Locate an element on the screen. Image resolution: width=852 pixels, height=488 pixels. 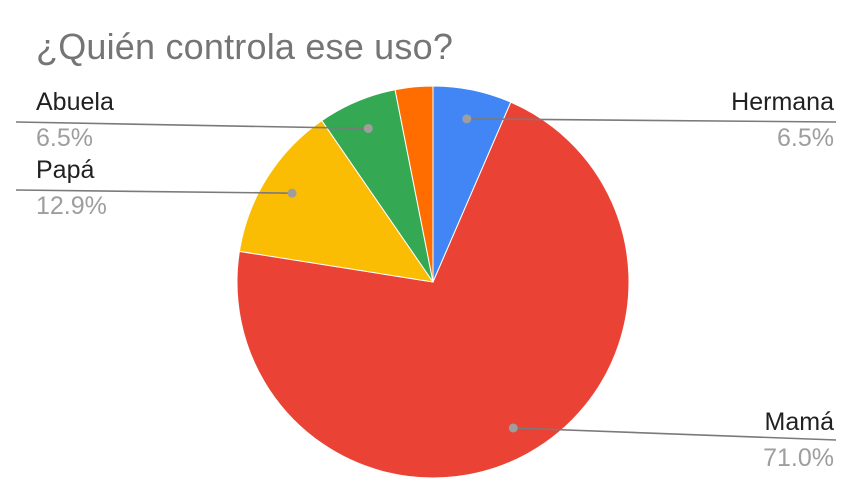
leader-papa is located at coordinates (156, 193).